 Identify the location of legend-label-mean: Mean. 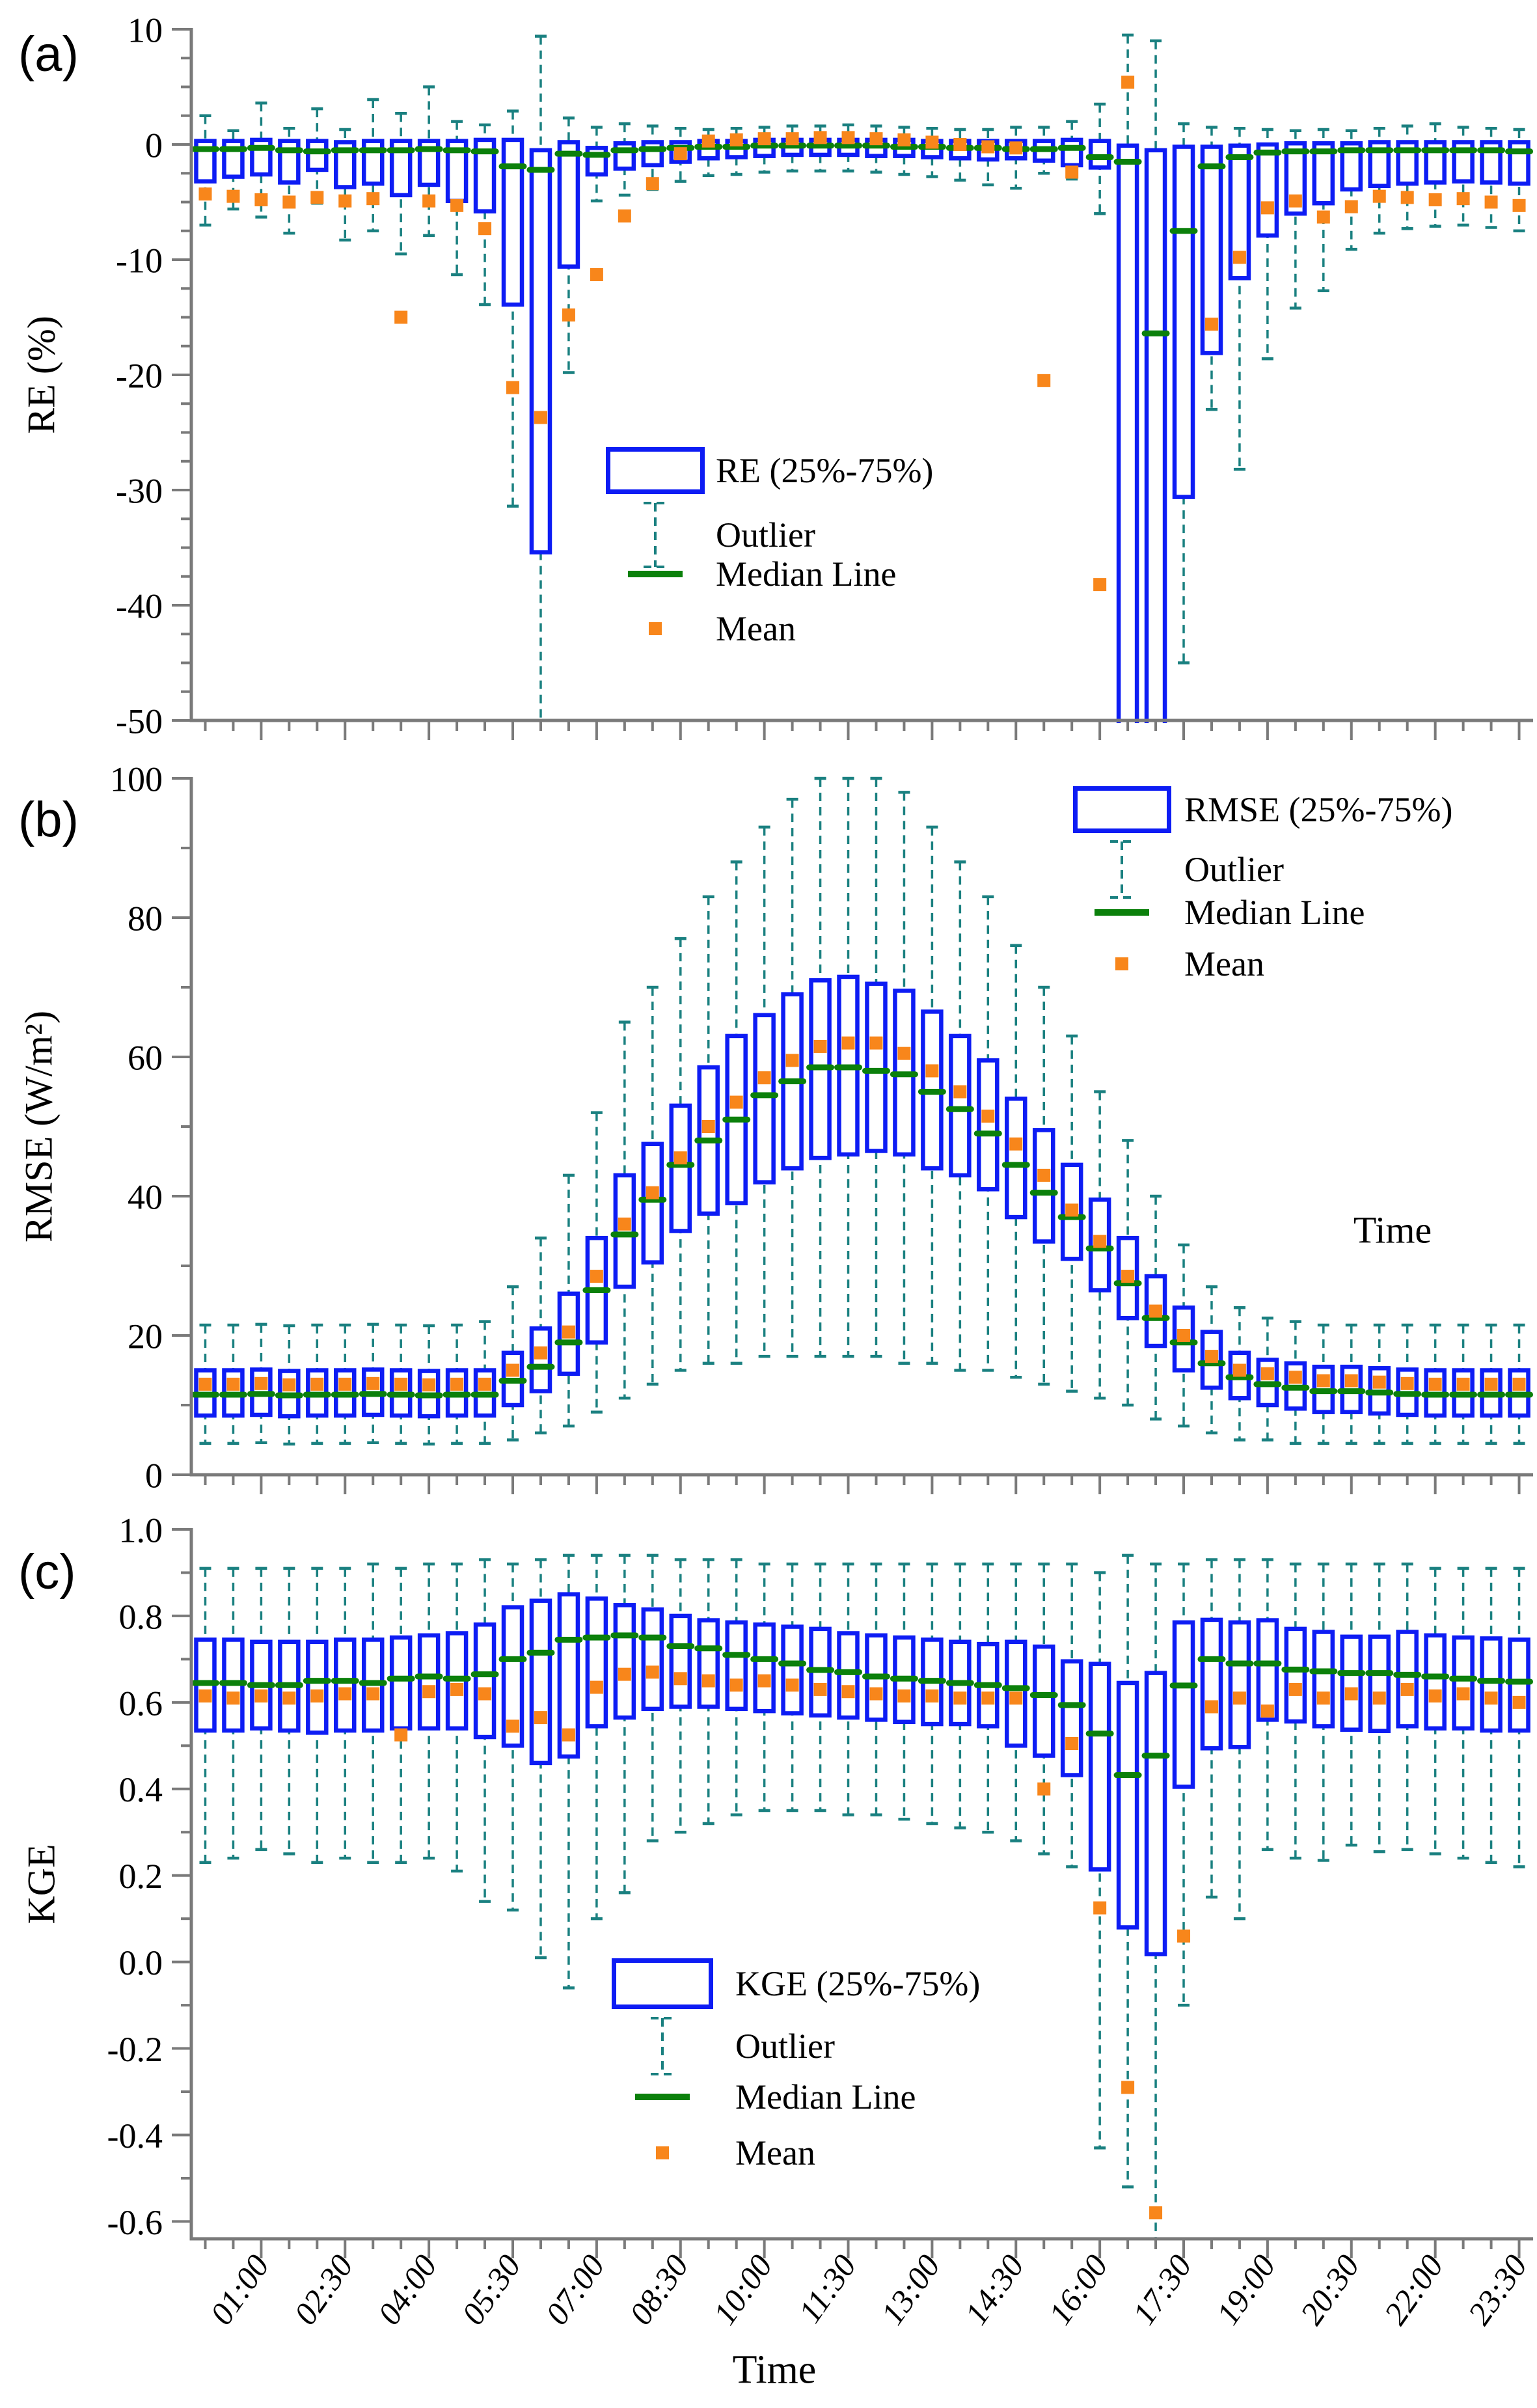
(1224, 963).